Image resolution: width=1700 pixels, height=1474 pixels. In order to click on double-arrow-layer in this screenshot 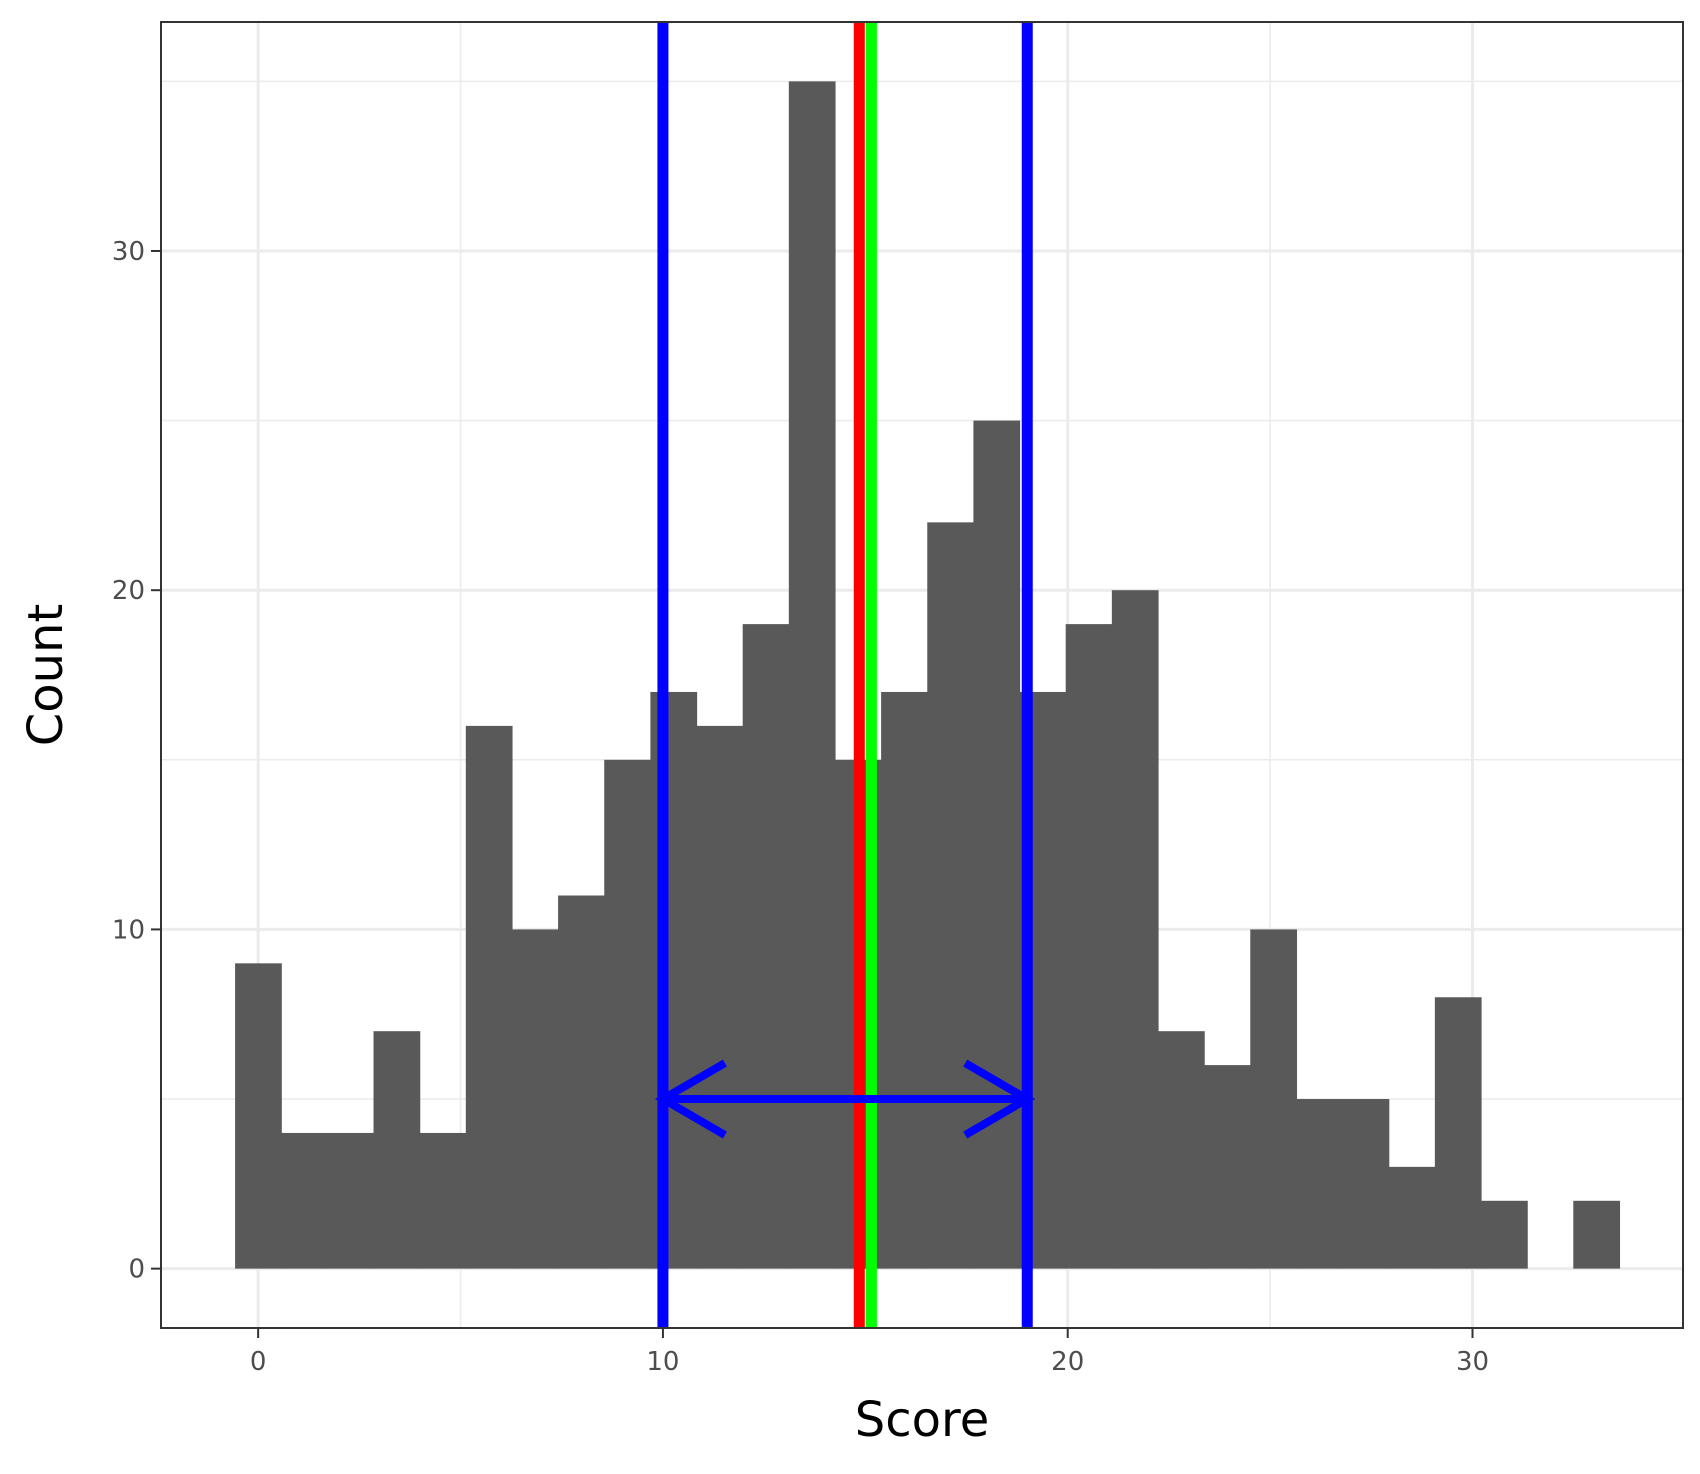, I will do `click(845, 1099)`.